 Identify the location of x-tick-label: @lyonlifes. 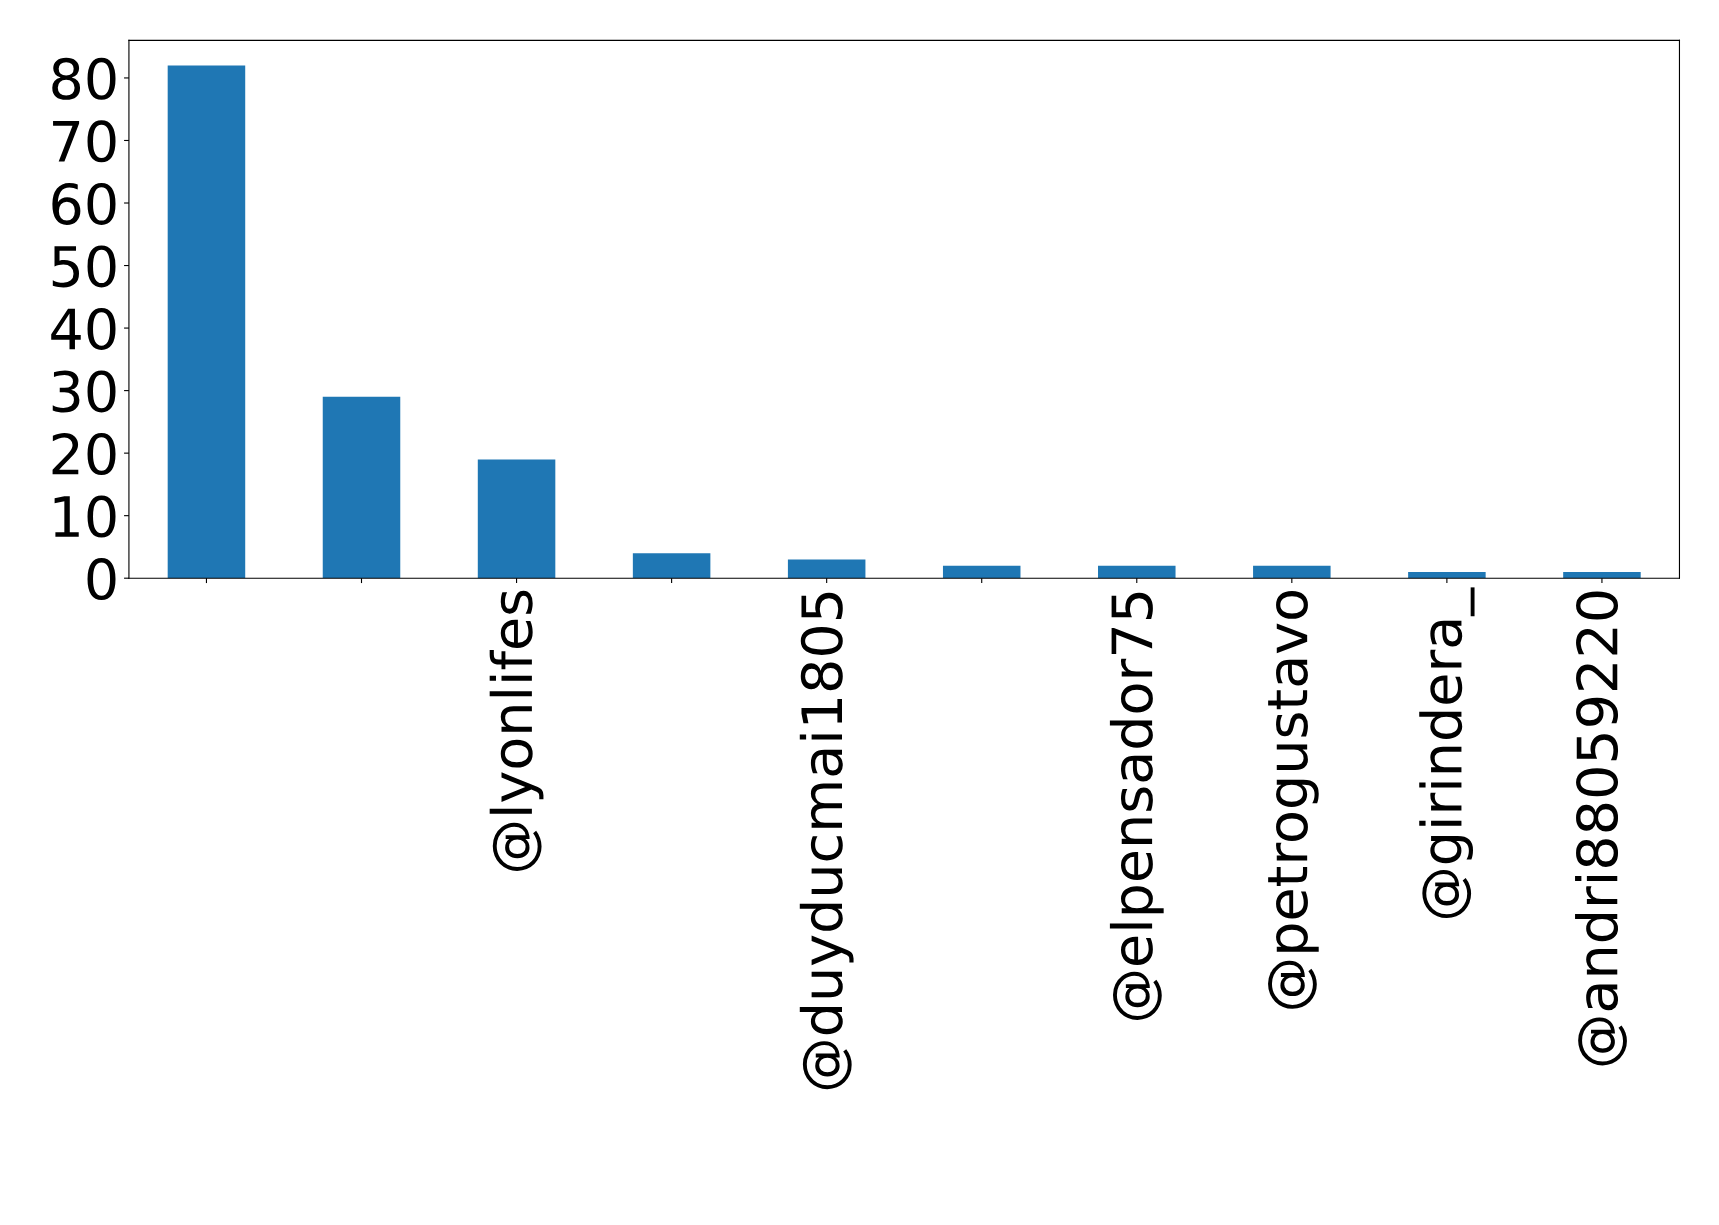
(516, 730).